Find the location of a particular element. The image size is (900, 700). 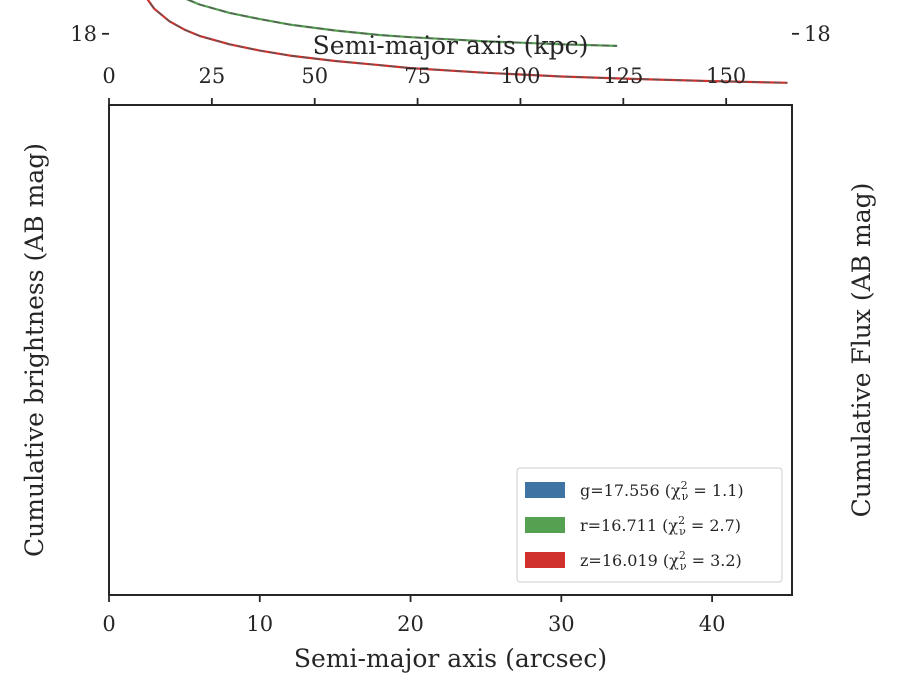

x-top-tick-label: 100 is located at coordinates (520, 76).